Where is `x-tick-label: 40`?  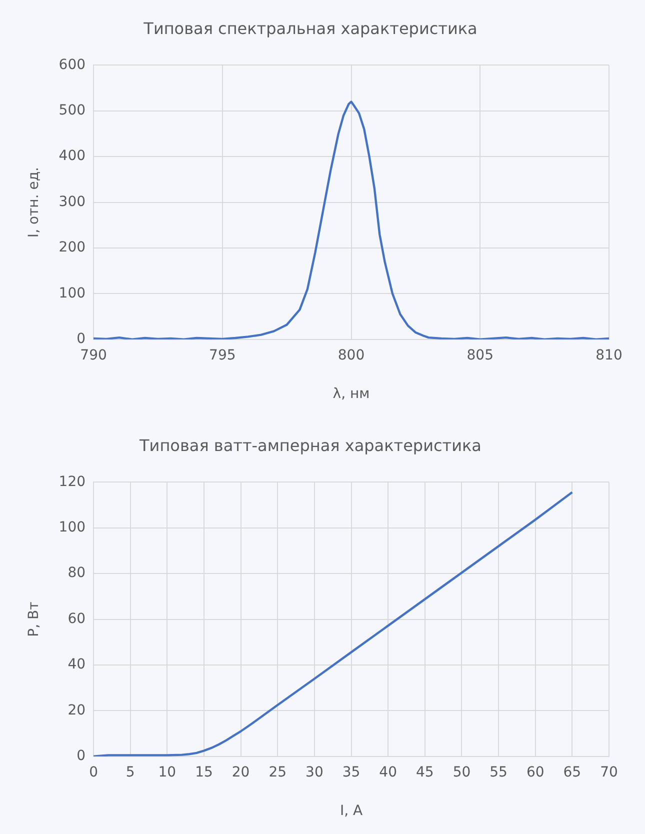
x-tick-label: 40 is located at coordinates (388, 772).